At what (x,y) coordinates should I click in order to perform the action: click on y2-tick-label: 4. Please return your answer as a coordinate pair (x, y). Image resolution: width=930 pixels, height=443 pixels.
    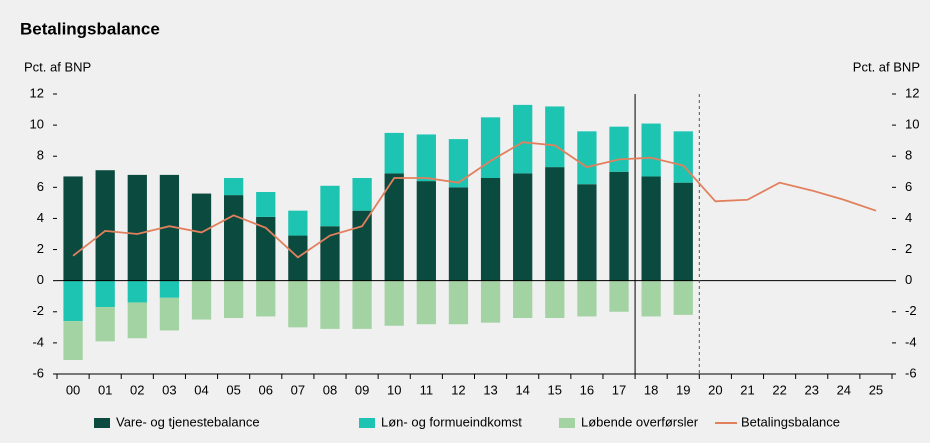
    Looking at the image, I should click on (908, 217).